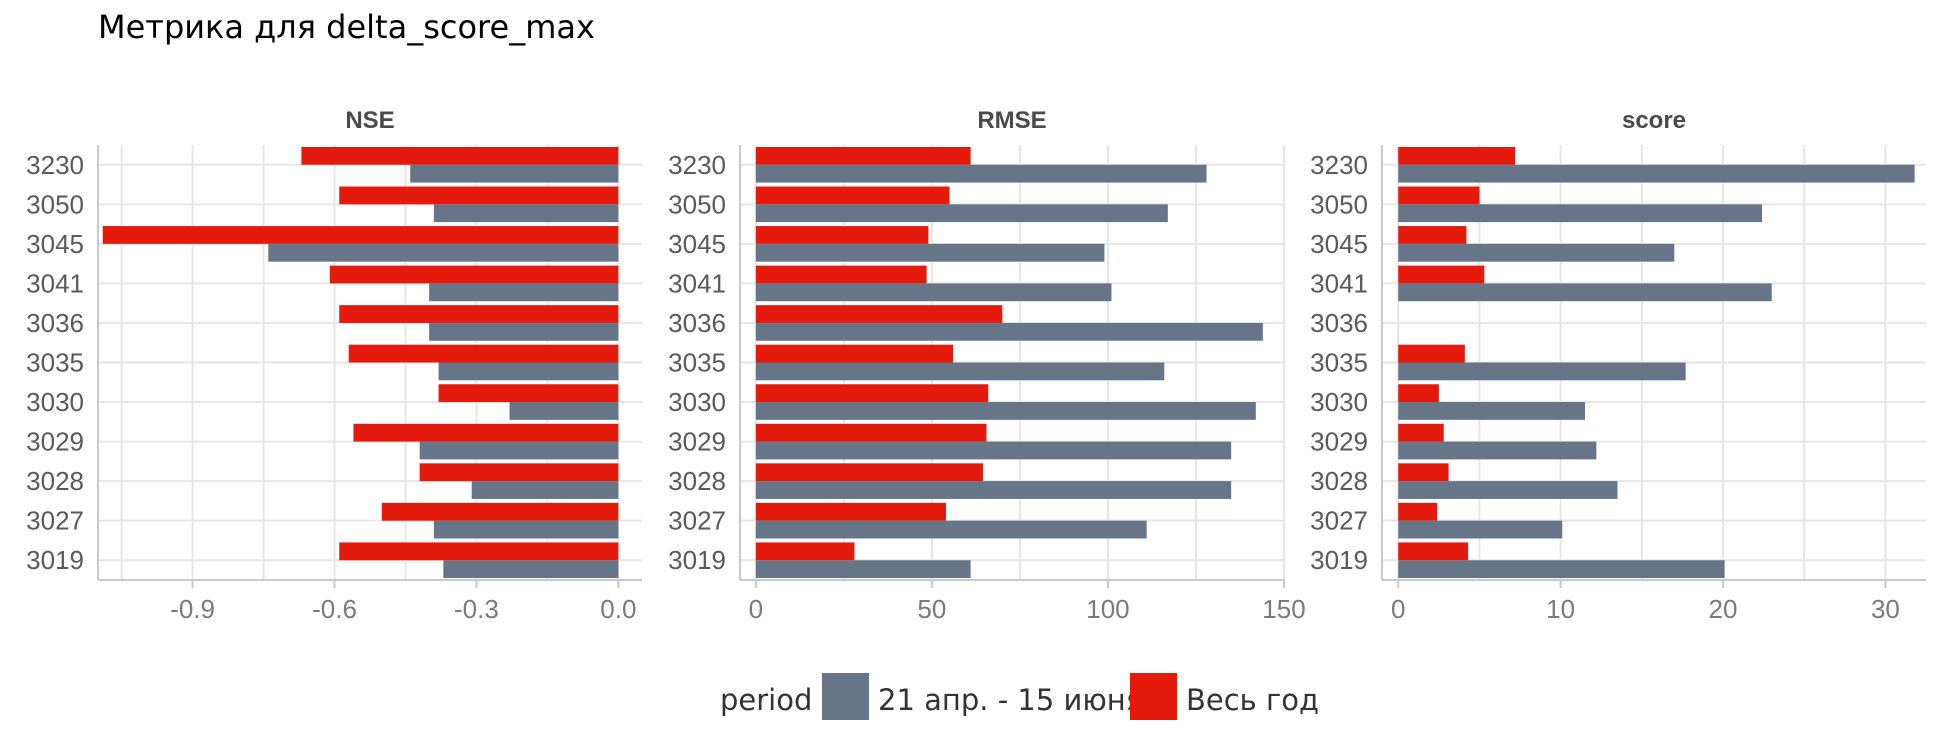  Describe the element at coordinates (879, 314) in the screenshot. I see `bar-rmse-3036-full-year` at that location.